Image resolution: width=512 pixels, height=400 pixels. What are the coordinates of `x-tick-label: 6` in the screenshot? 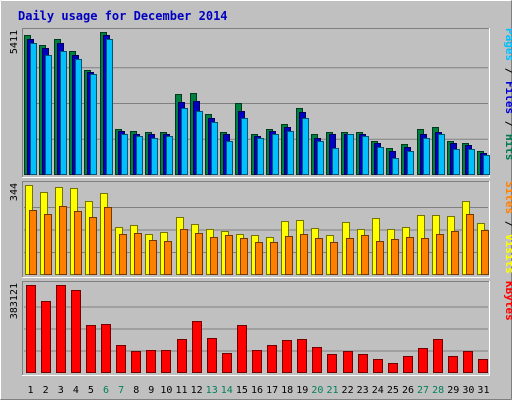 It's located at (106, 390).